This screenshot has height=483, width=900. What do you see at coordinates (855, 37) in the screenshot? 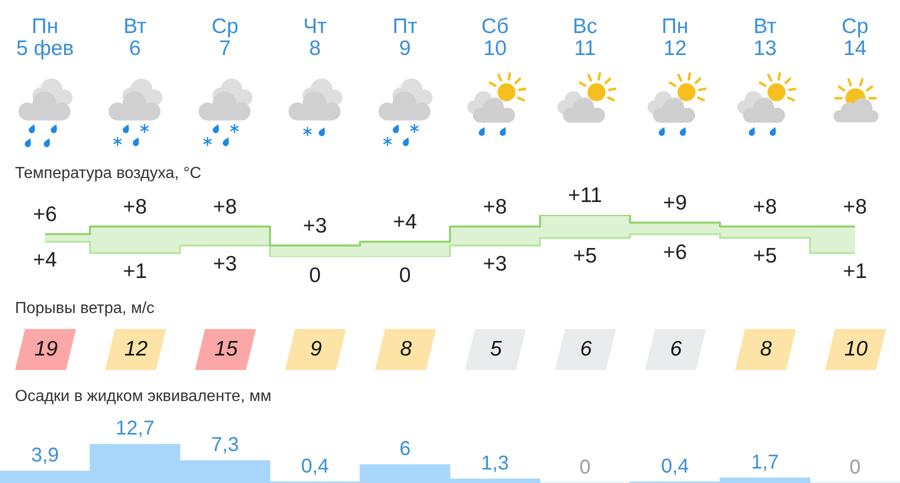
I see `x-tick-label: Ср 14` at bounding box center [855, 37].